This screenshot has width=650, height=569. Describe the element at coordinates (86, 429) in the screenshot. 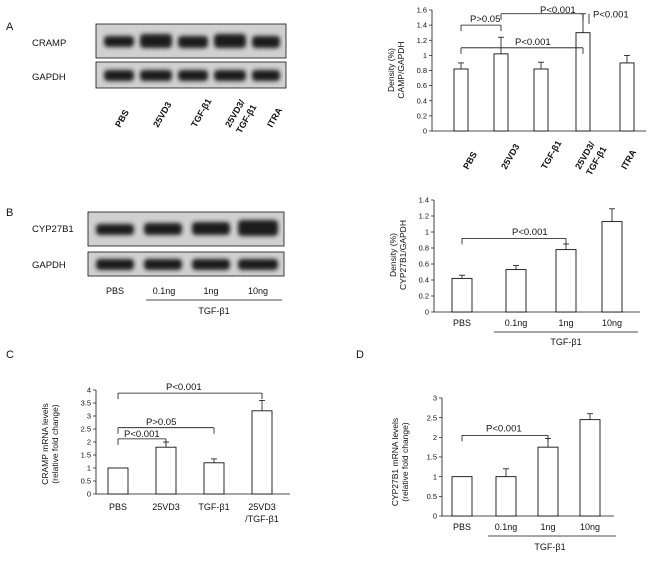

I see `chart-c-ytick-label: 2.5` at that location.